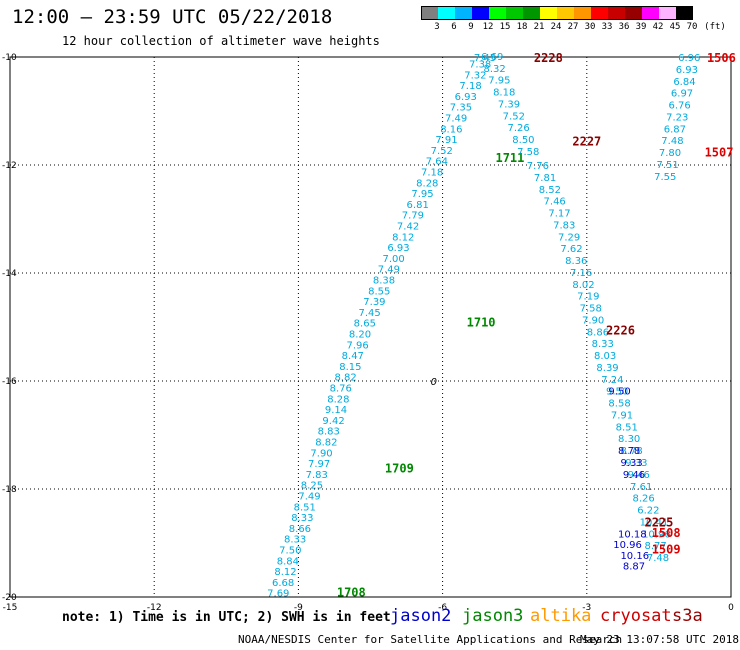 The width and height of the screenshot is (740, 650). Describe the element at coordinates (389, 270) in the screenshot. I see `data-label-jason3: 7.49` at that location.